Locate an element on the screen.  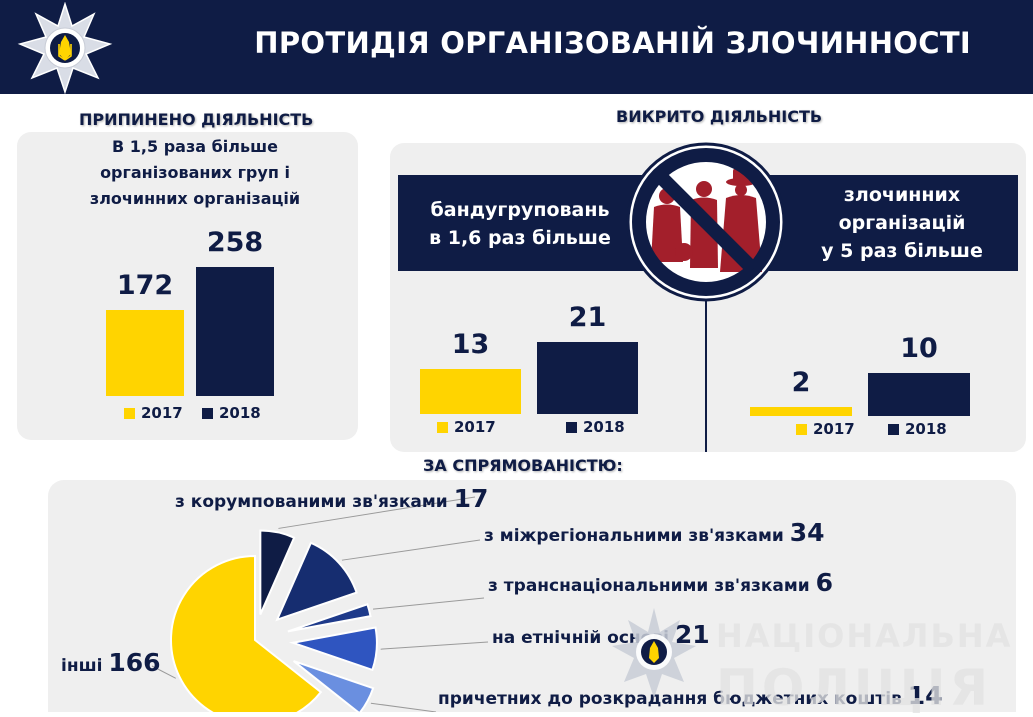
category-label: на етнічній основі is located at coordinates (580, 638).